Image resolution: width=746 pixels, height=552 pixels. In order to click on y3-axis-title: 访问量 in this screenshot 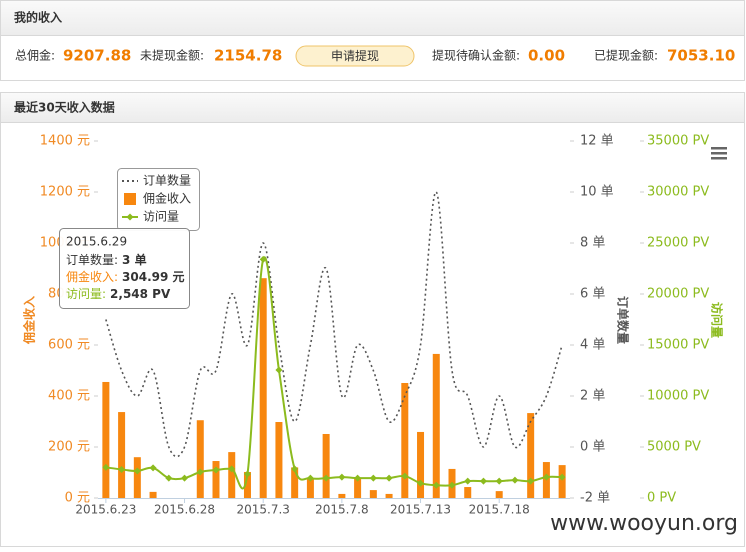, I will do `click(717, 320)`.